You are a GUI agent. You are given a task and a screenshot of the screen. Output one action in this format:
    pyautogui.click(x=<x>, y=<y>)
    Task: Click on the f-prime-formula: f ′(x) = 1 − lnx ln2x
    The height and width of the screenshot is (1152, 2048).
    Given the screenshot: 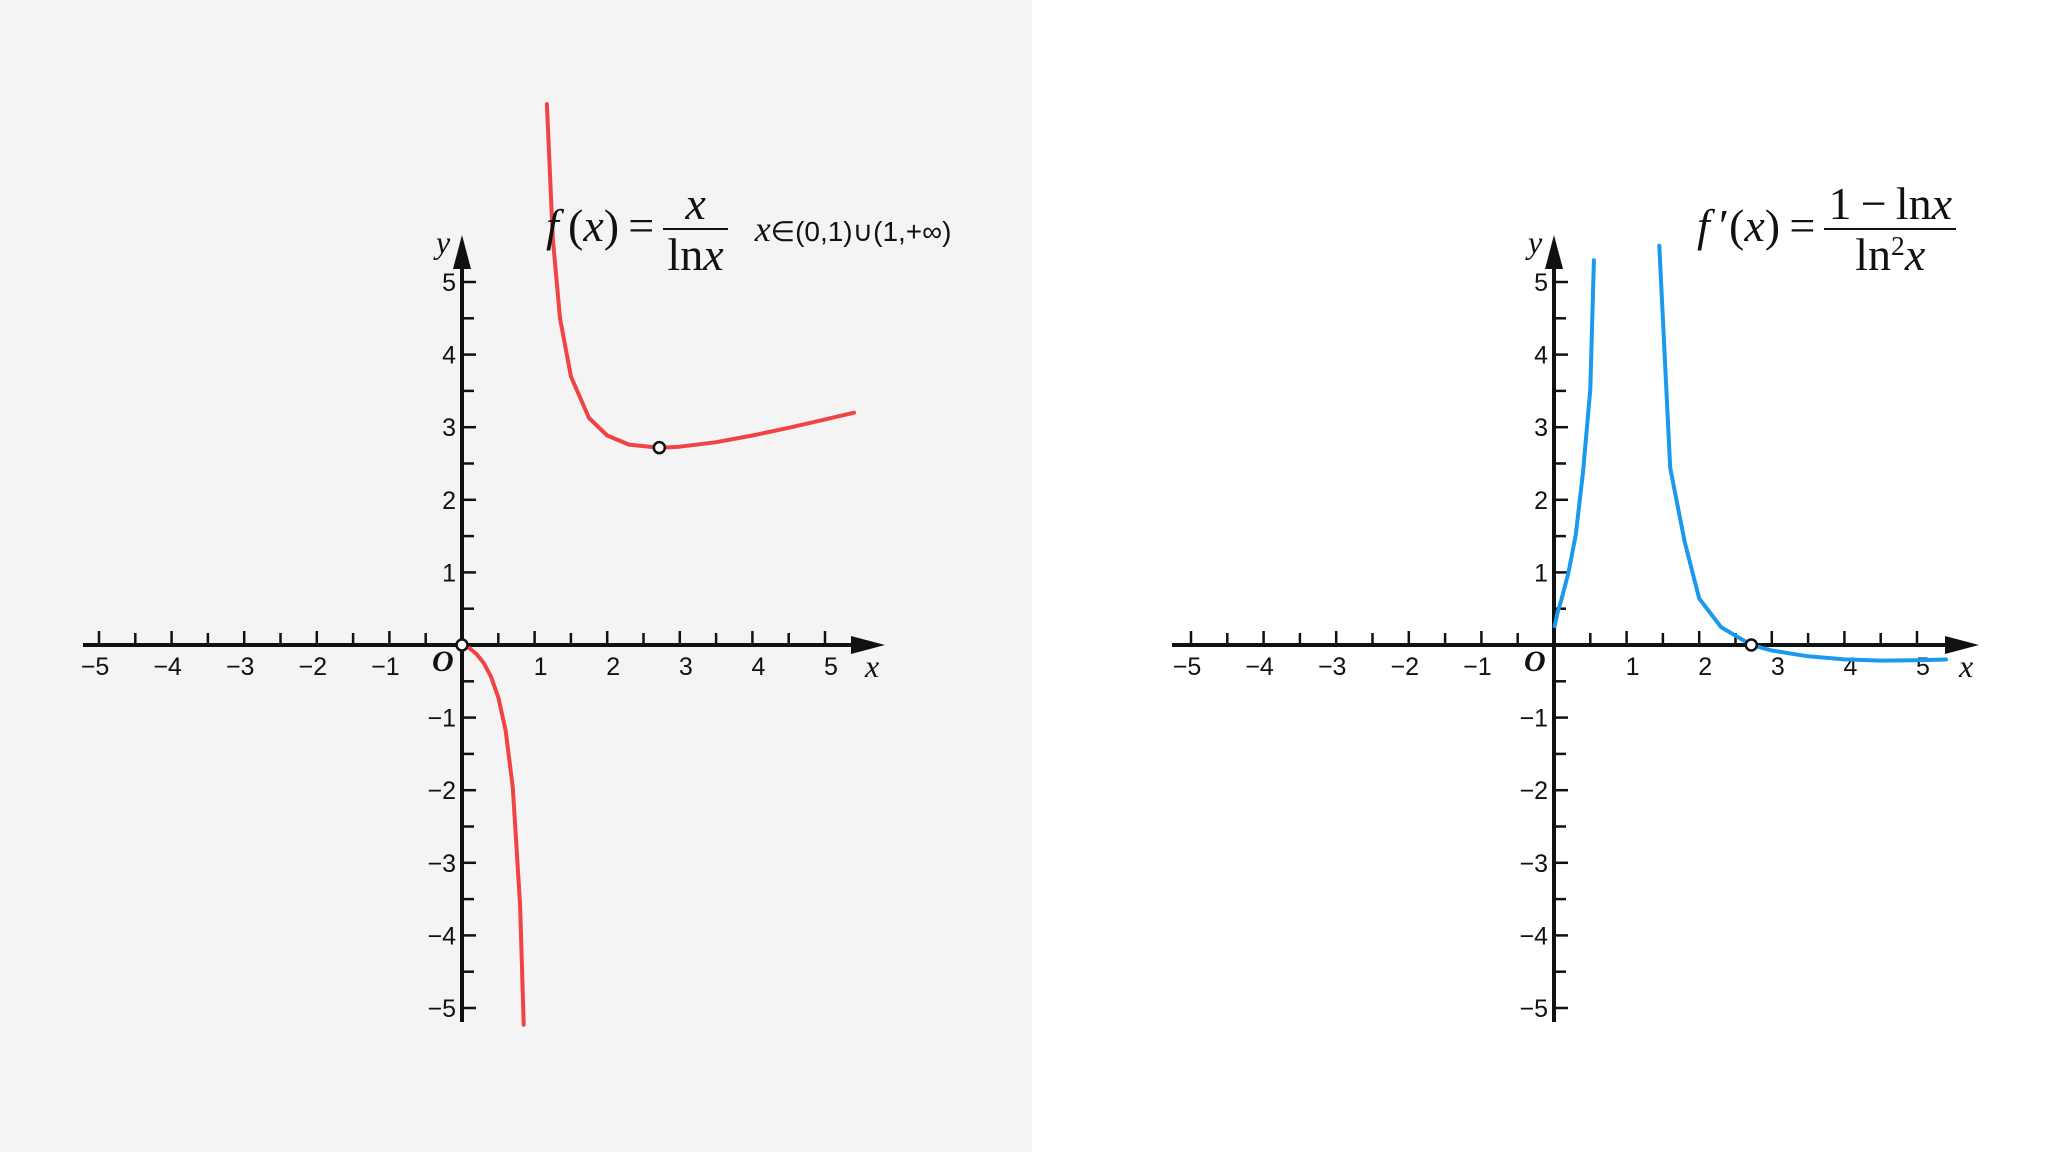 What is the action you would take?
    pyautogui.click(x=1827, y=230)
    